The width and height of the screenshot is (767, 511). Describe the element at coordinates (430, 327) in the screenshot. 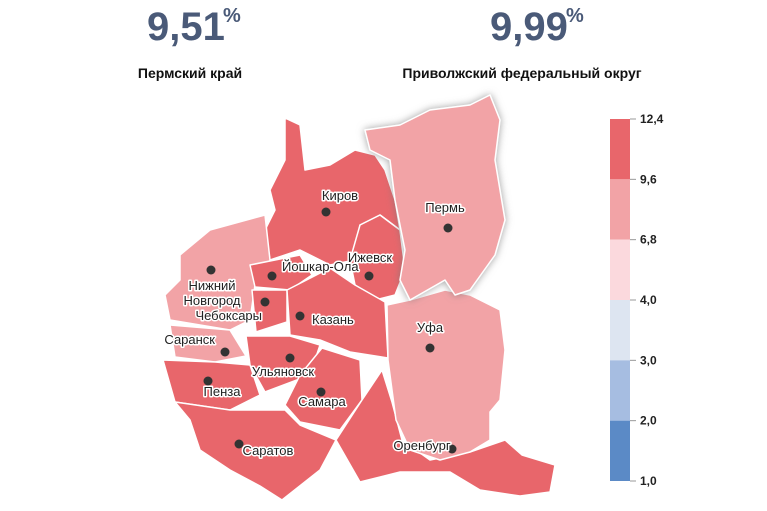

I see `city-label: Уфа` at that location.